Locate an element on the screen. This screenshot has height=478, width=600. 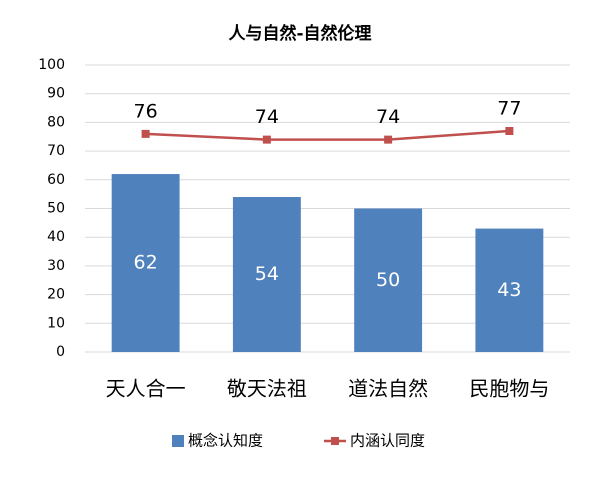
data-label: 54 is located at coordinates (267, 274).